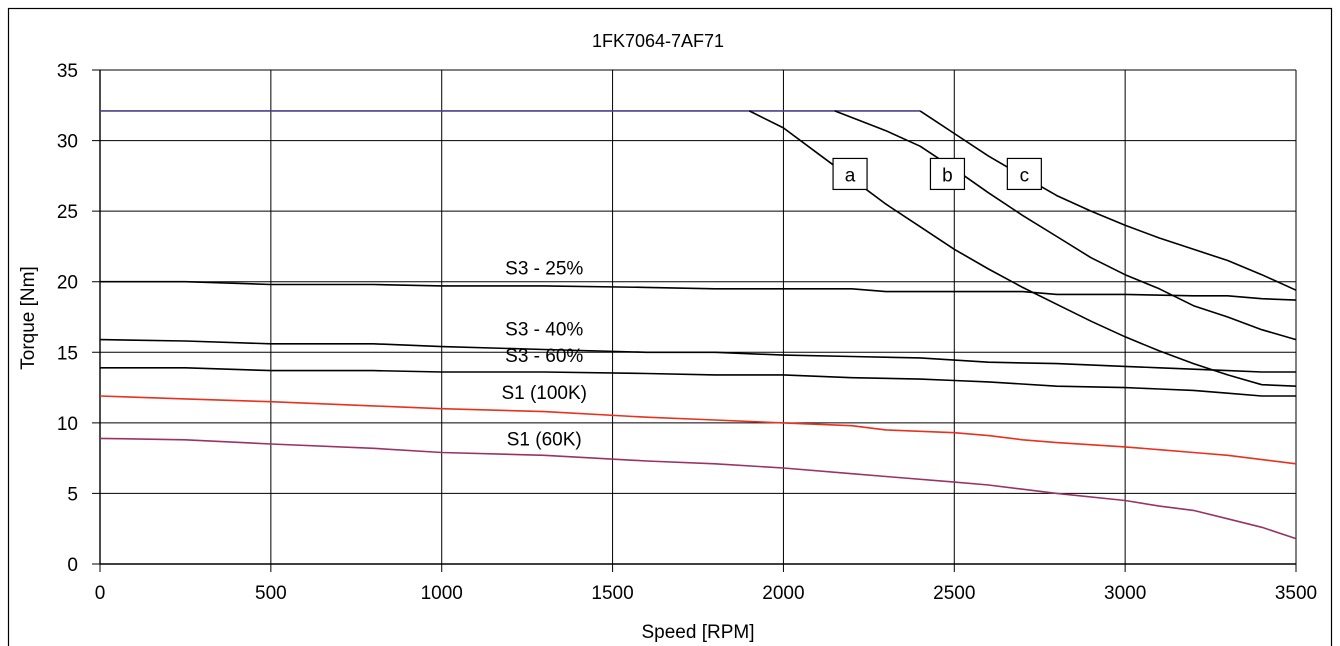 The height and width of the screenshot is (646, 1340). What do you see at coordinates (100, 593) in the screenshot?
I see `x-tick-label-0: 0` at bounding box center [100, 593].